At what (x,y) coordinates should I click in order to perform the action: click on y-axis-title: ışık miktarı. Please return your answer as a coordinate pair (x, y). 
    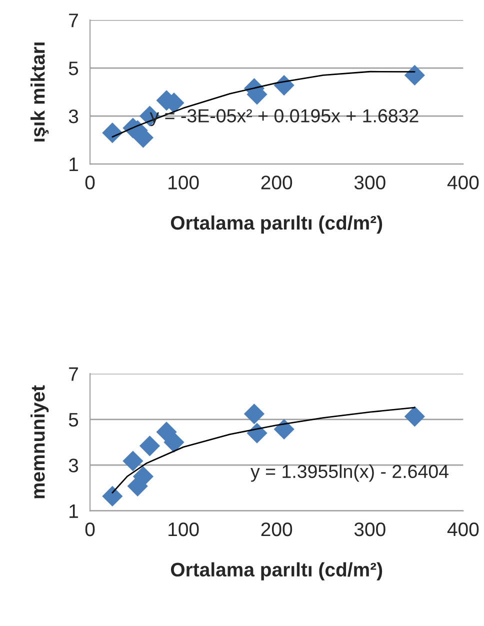
    Looking at the image, I should click on (39, 92).